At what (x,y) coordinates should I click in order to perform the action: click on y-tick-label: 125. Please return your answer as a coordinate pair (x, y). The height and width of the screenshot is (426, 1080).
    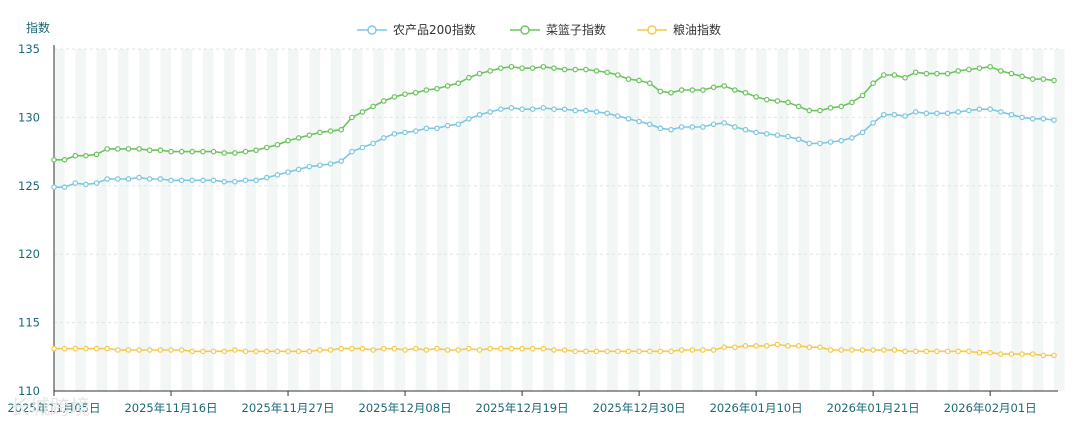
    Looking at the image, I should click on (29, 186).